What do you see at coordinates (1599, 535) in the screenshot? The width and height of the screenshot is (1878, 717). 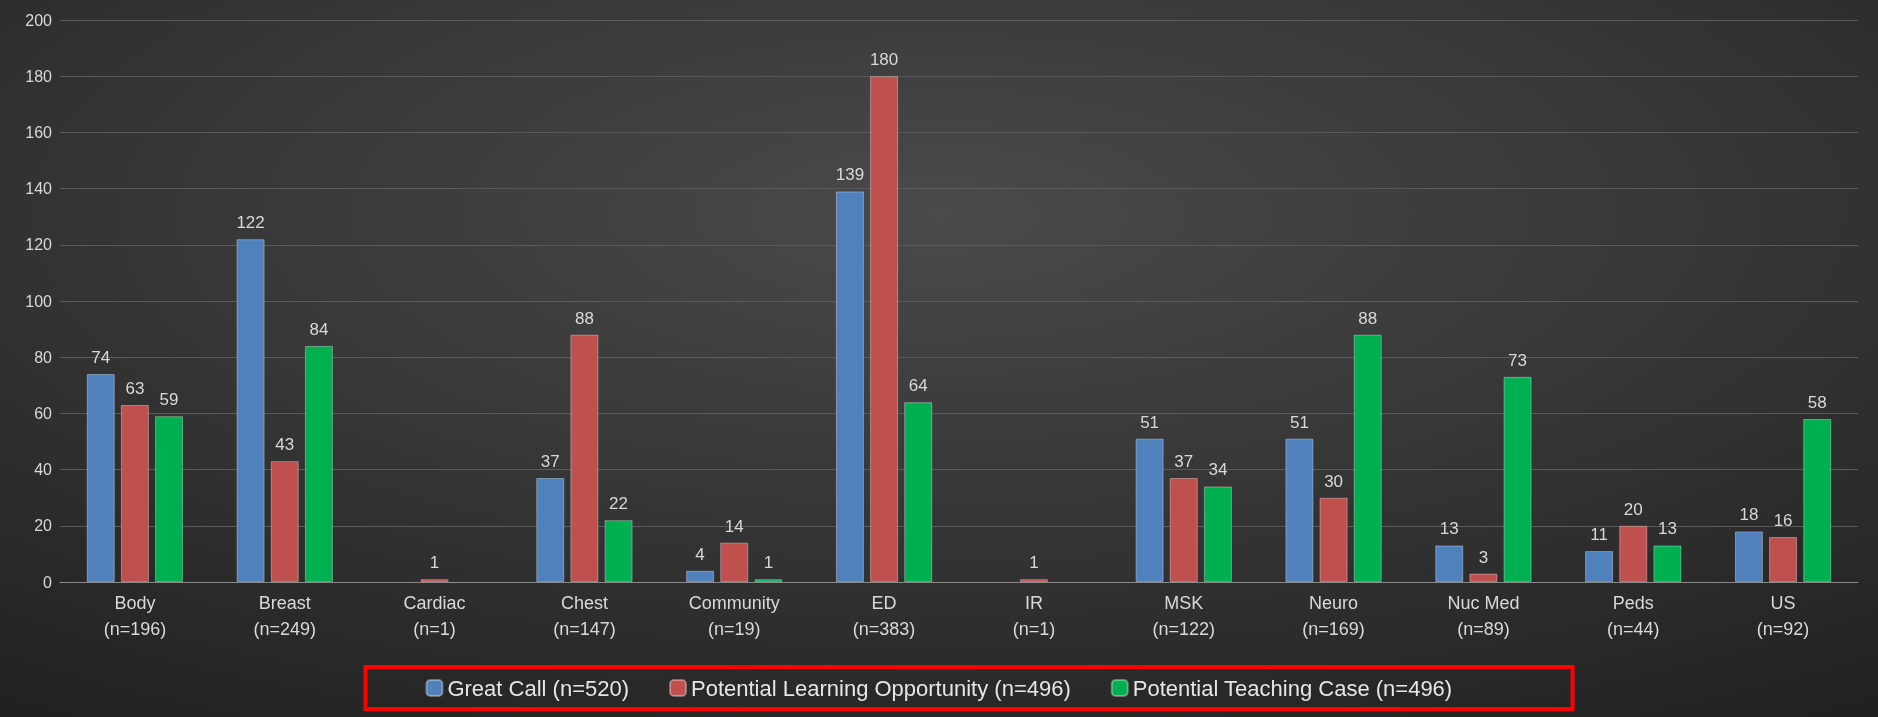 I see `data-label: 11` at bounding box center [1599, 535].